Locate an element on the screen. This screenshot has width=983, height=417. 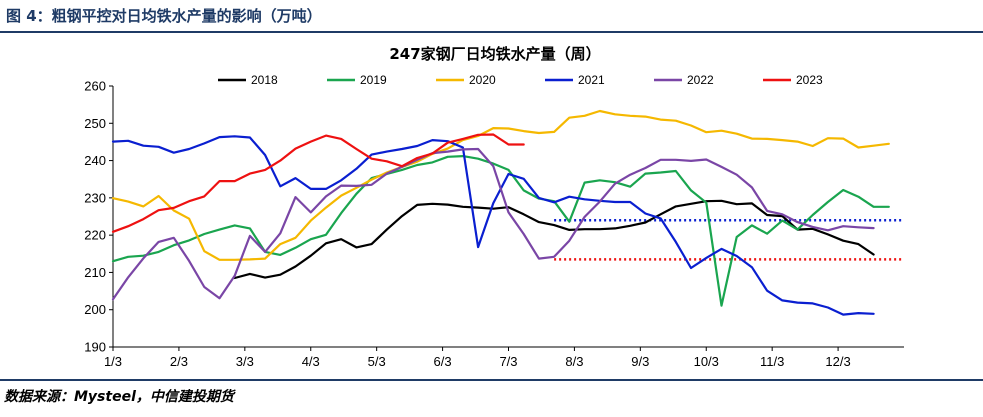
x-tick-label: 1/3 is located at coordinates (113, 361).